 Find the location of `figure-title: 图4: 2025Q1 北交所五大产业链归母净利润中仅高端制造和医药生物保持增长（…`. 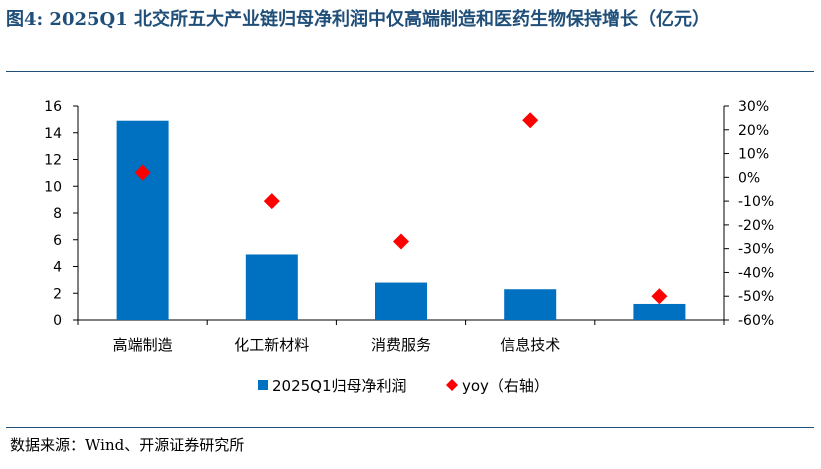

figure-title: 图4: 2025Q1 北交所五大产业链归母净利润中仅高端制造和医药生物保持增长（… is located at coordinates (358, 19).